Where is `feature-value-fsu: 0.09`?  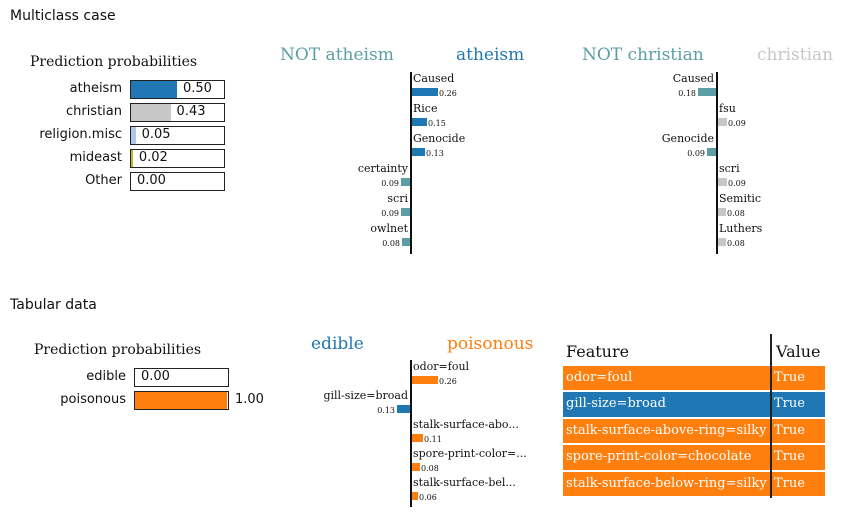
feature-value-fsu: 0.09 is located at coordinates (737, 123).